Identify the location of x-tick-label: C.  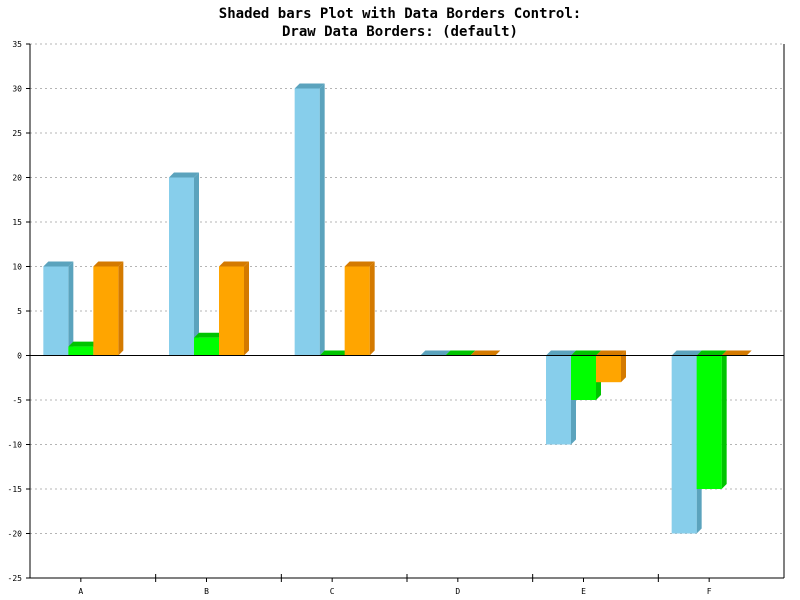
(332, 591).